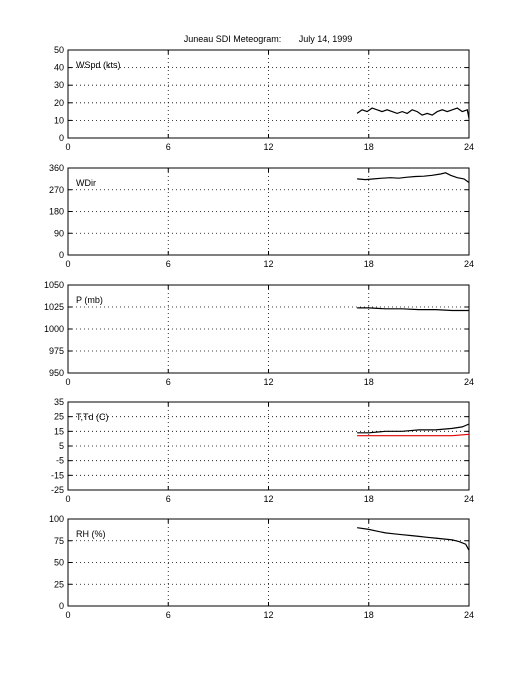  Describe the element at coordinates (59, 103) in the screenshot. I see `y-tick-label: 20` at that location.